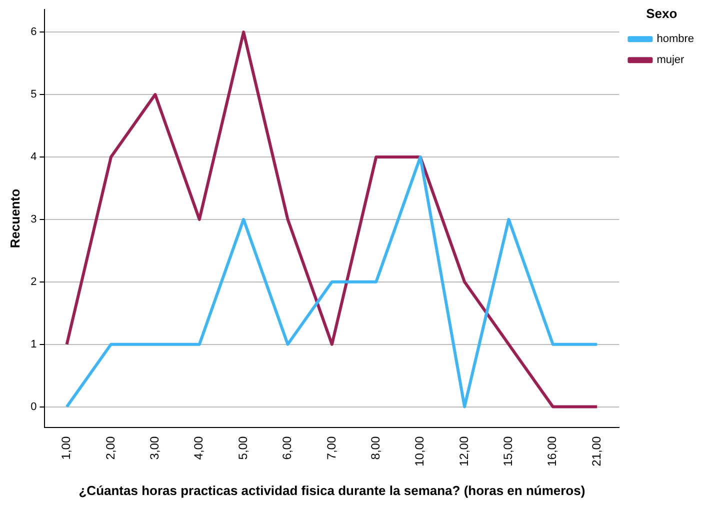 The height and width of the screenshot is (511, 714). I want to click on x-tick-label: 15,00, so click(508, 451).